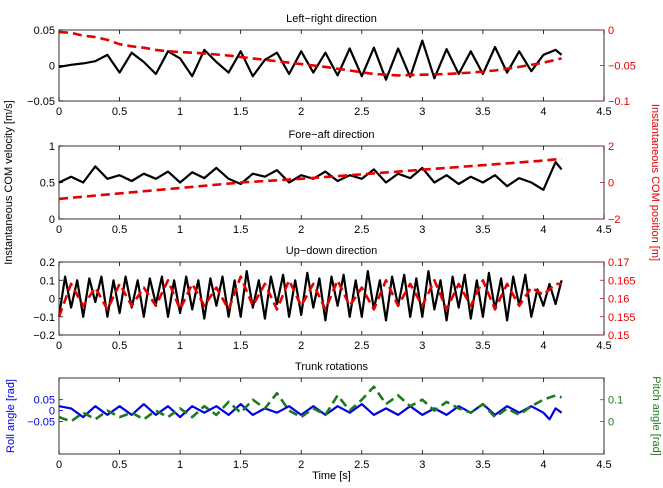 This screenshot has width=663, height=488. I want to click on right-y-tick-label: 0.155, so click(622, 318).